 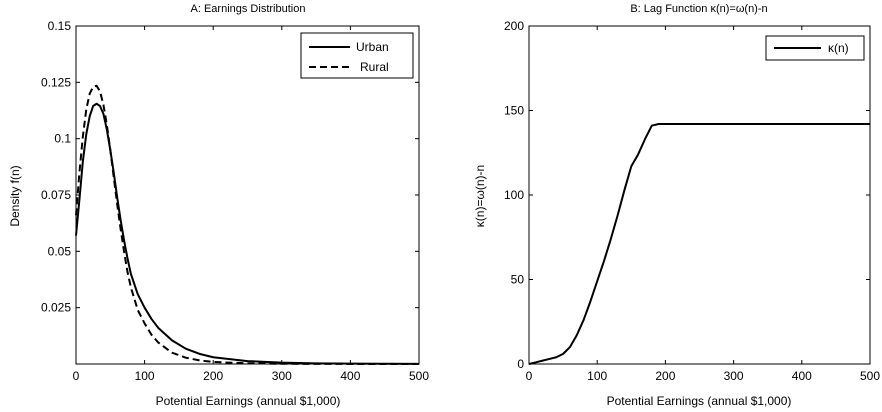 What do you see at coordinates (665, 376) in the screenshot?
I see `panel-b-x-tick-label: 200` at bounding box center [665, 376].